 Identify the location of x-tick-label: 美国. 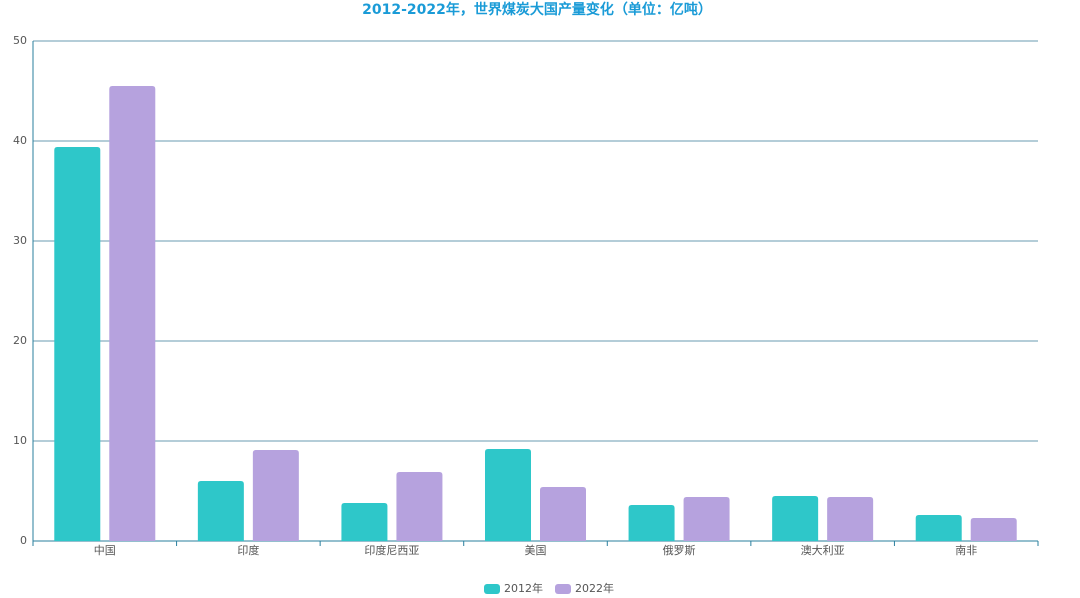
(536, 550).